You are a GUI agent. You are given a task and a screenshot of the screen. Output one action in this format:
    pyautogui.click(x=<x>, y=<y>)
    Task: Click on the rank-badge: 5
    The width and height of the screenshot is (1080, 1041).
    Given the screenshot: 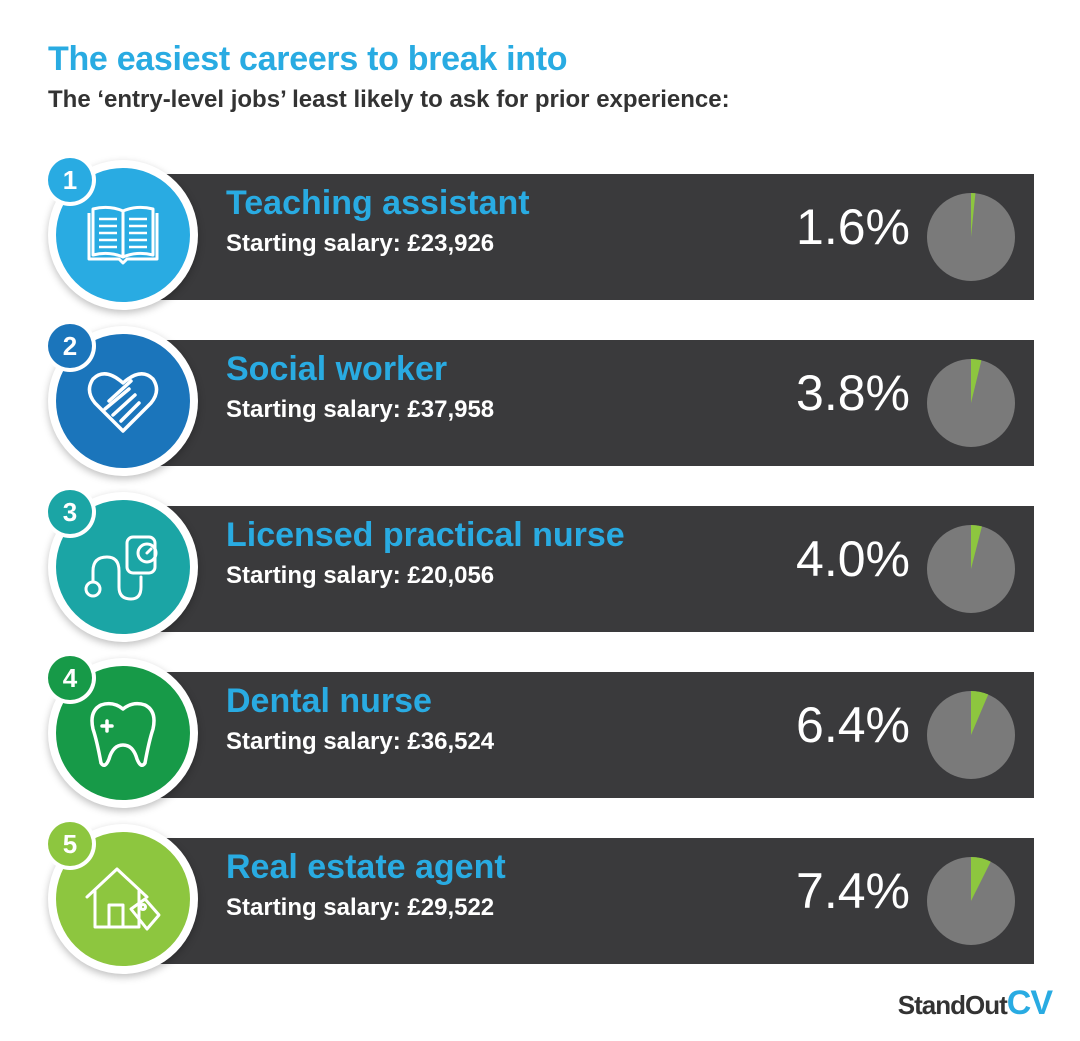 What is the action you would take?
    pyautogui.click(x=70, y=844)
    